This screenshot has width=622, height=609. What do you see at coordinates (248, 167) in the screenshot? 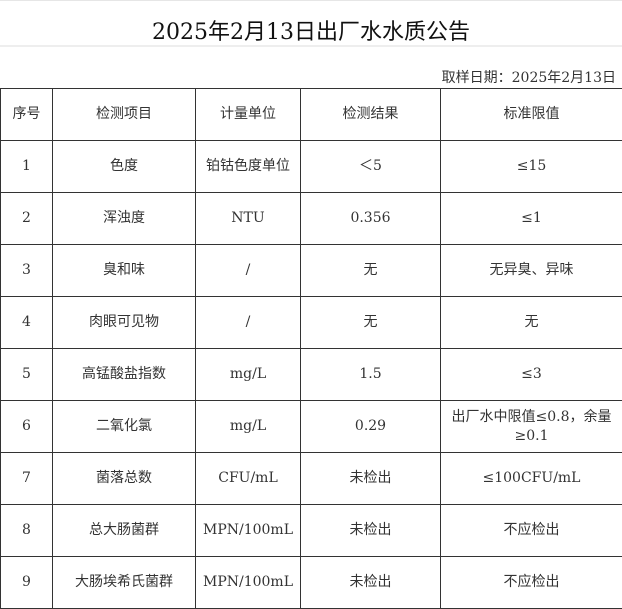
I see `unit-cell: 铂钴色度单位` at bounding box center [248, 167].